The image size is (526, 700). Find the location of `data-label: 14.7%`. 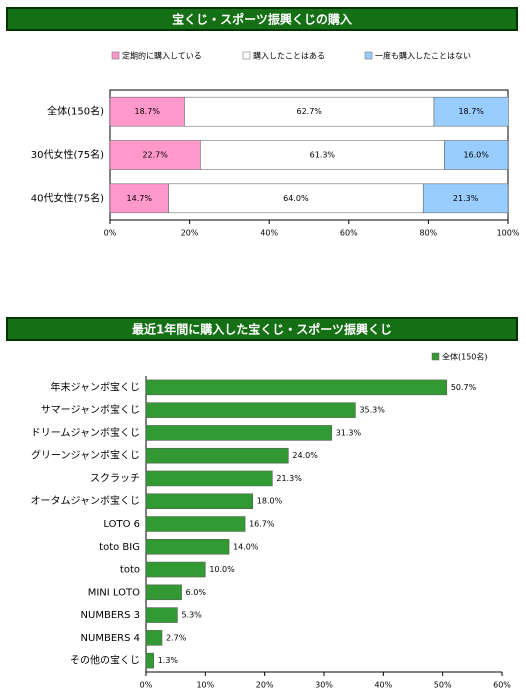

data-label: 14.7% is located at coordinates (140, 198).